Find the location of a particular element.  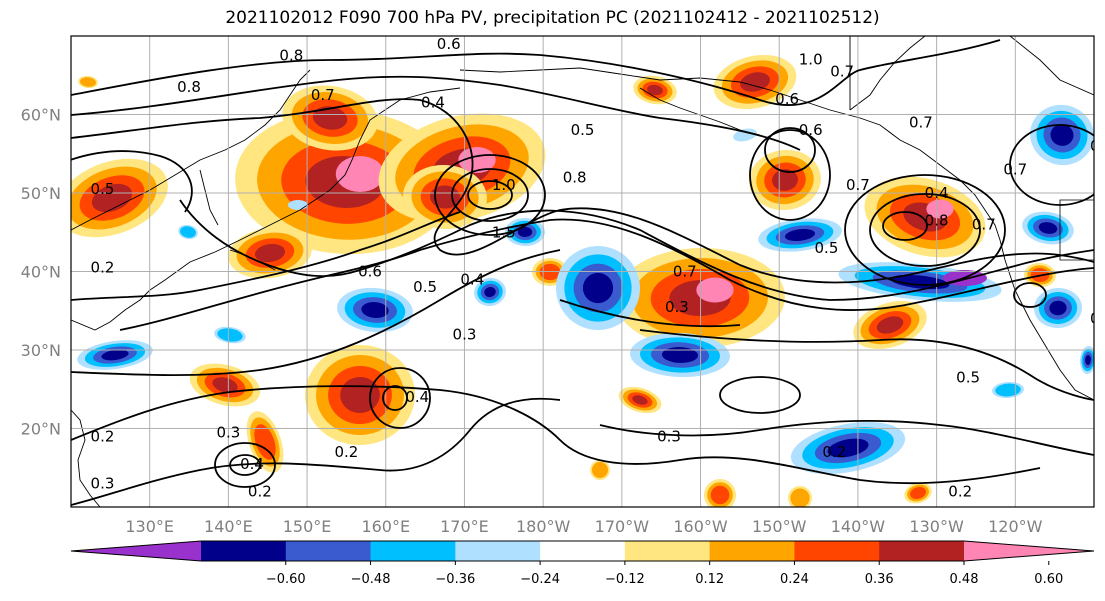

colorbar-outline is located at coordinates (582, 551).